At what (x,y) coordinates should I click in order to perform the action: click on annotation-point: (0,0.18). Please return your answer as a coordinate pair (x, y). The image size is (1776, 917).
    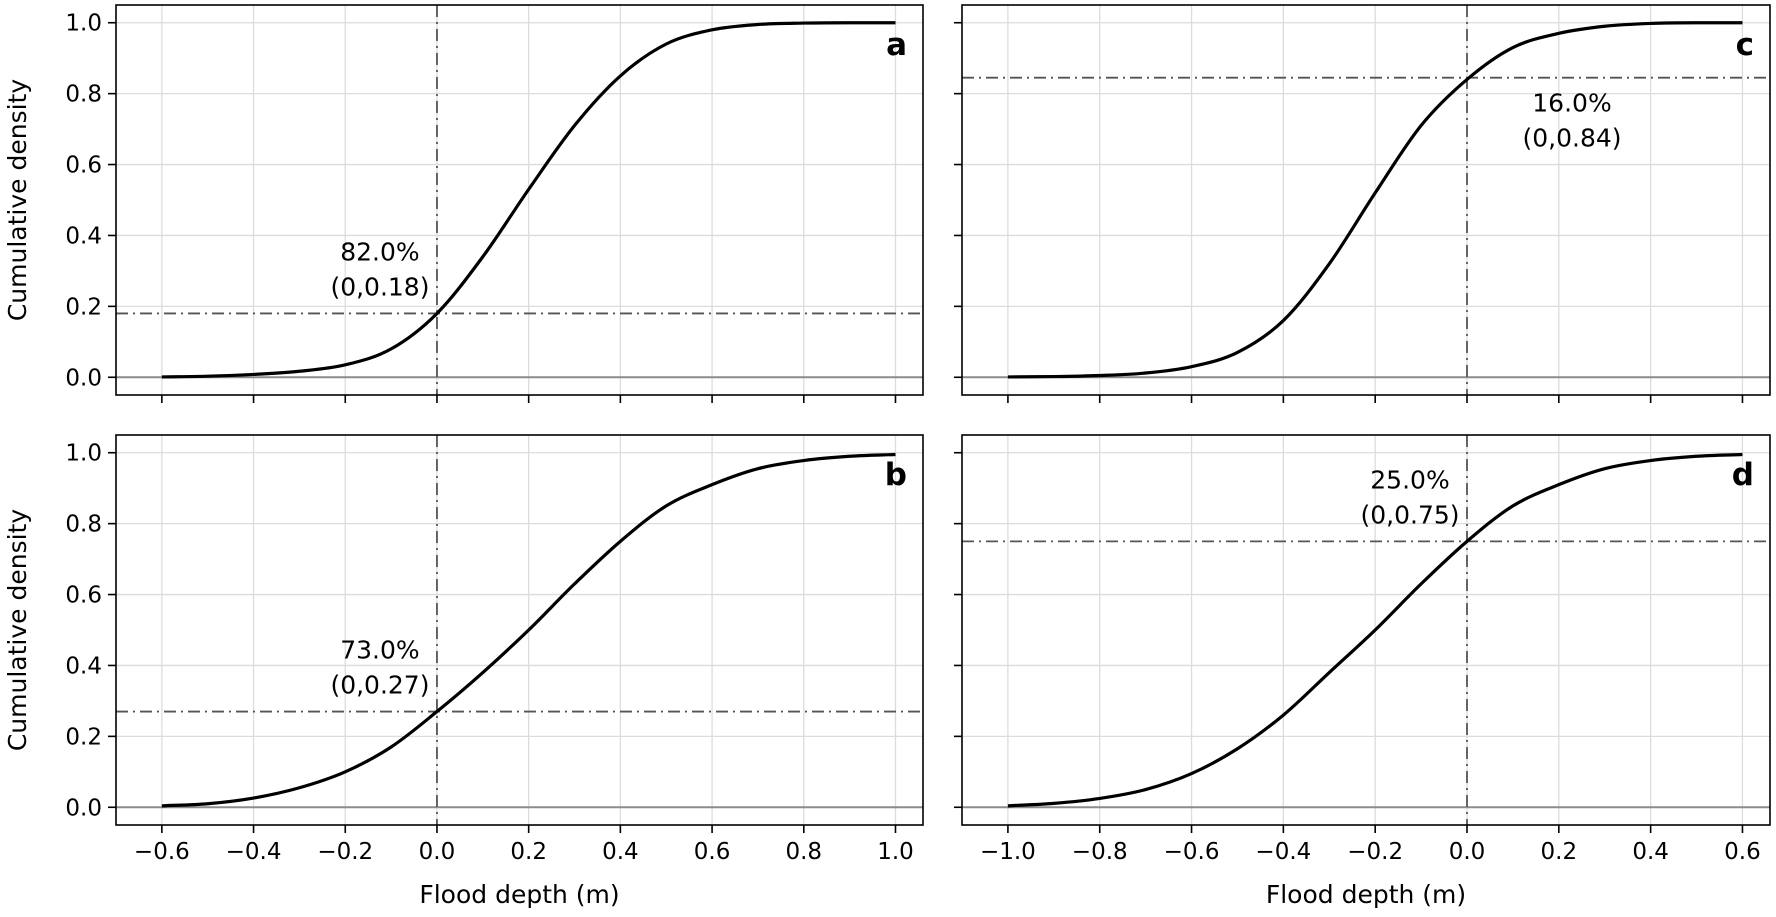
    Looking at the image, I should click on (379, 286).